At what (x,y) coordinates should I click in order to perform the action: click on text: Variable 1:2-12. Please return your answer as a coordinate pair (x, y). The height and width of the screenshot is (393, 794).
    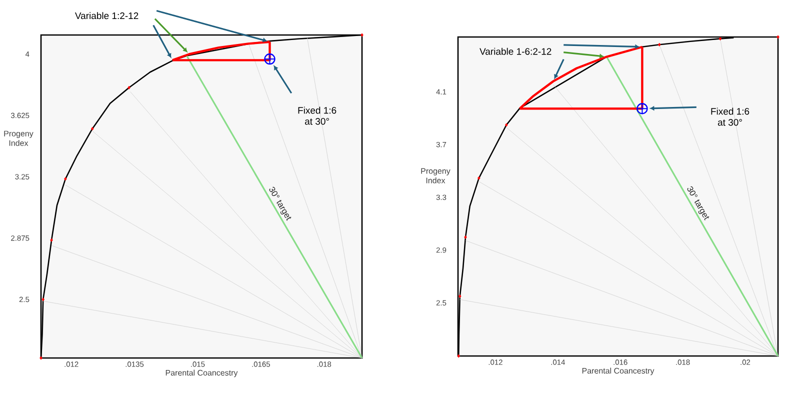
    Looking at the image, I should click on (106, 16).